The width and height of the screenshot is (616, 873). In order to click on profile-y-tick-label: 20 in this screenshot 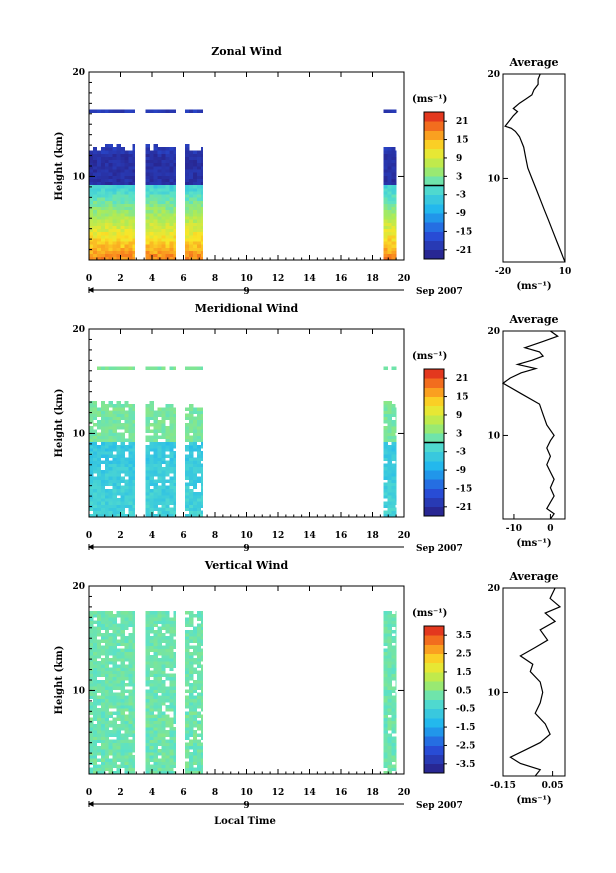, I will do `click(493, 332)`.